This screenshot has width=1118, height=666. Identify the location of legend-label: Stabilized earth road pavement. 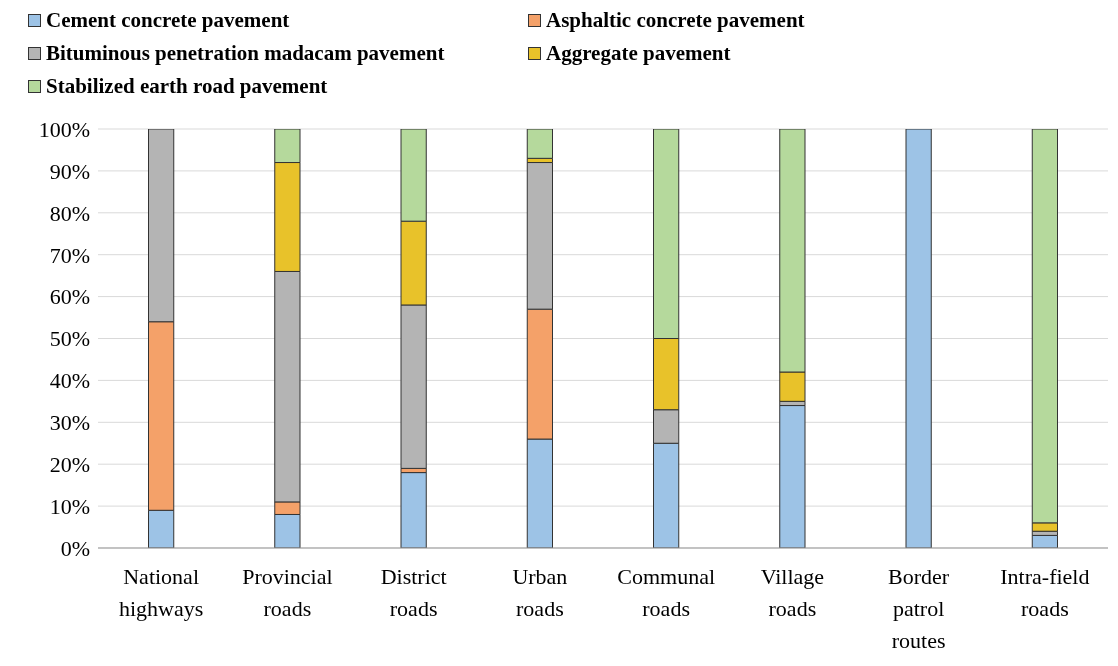
(187, 86).